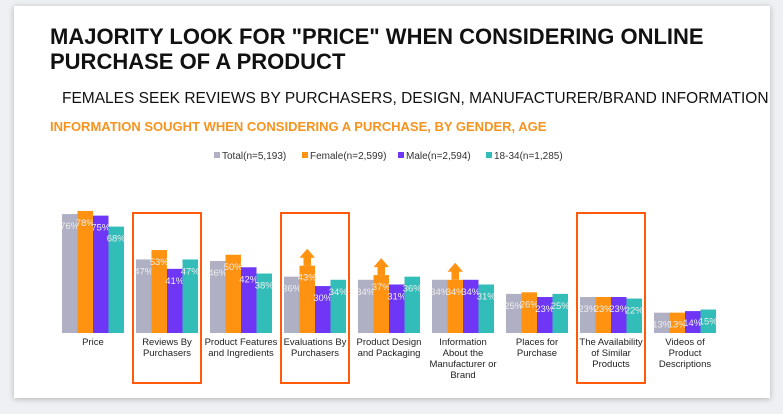 Image resolution: width=783 pixels, height=414 pixels. I want to click on category-label: and Packaging, so click(389, 353).